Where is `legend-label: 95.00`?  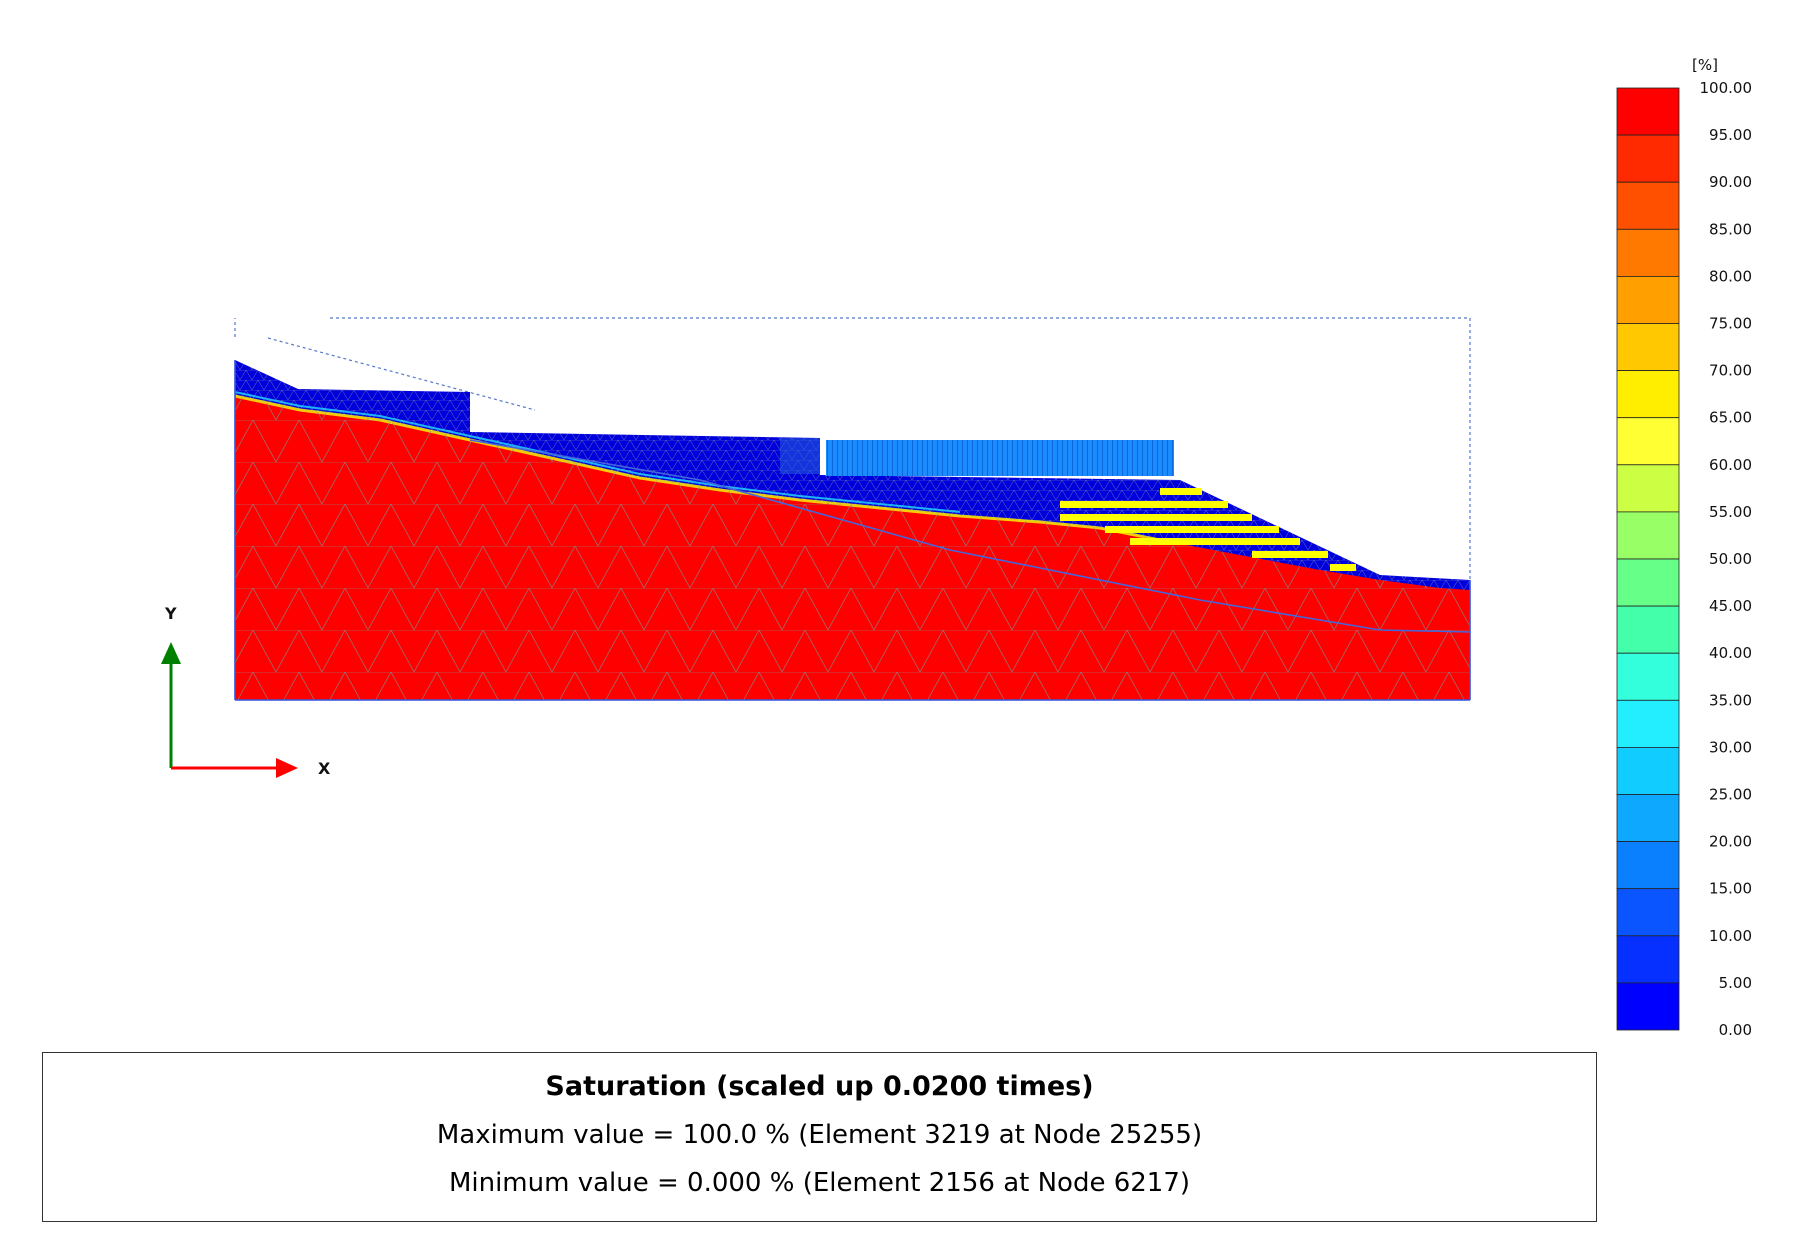
legend-label: 95.00 is located at coordinates (1730, 135).